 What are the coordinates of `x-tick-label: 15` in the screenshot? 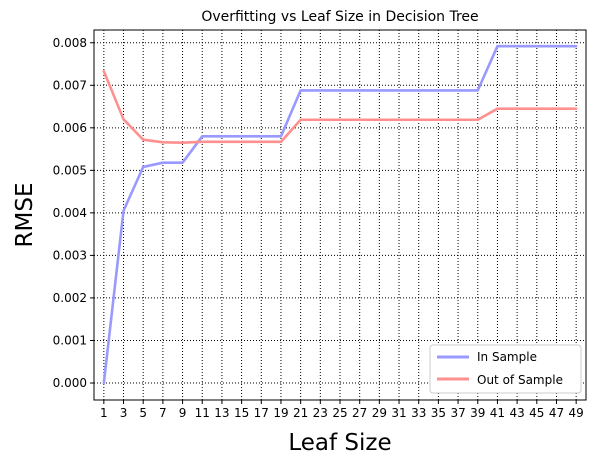 It's located at (241, 413).